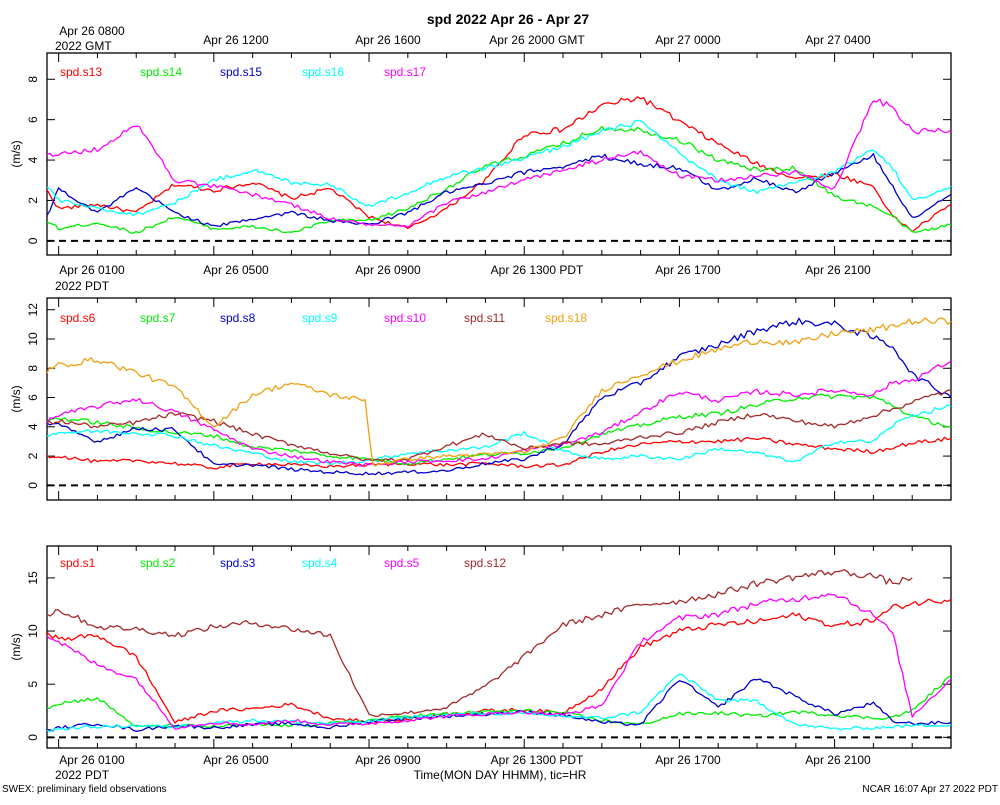 The height and width of the screenshot is (805, 1000). I want to click on series-line-spd.s15, so click(499, 190).